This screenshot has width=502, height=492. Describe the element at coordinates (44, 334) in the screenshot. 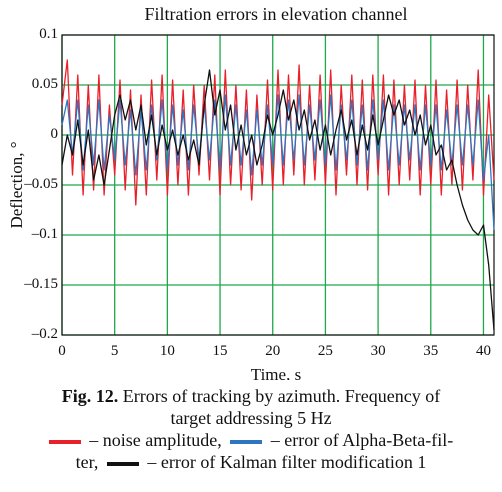

I see `y-tick-label: –0.2` at that location.